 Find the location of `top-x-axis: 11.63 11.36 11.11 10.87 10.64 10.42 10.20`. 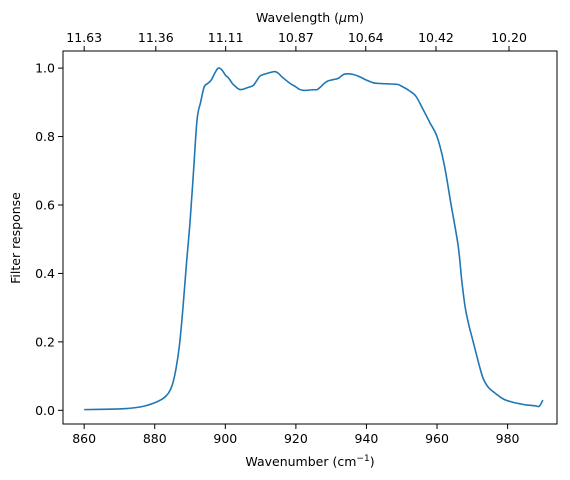

top-x-axis: 11.63 11.36 11.11 10.87 10.64 10.42 10.20 is located at coordinates (296, 40).